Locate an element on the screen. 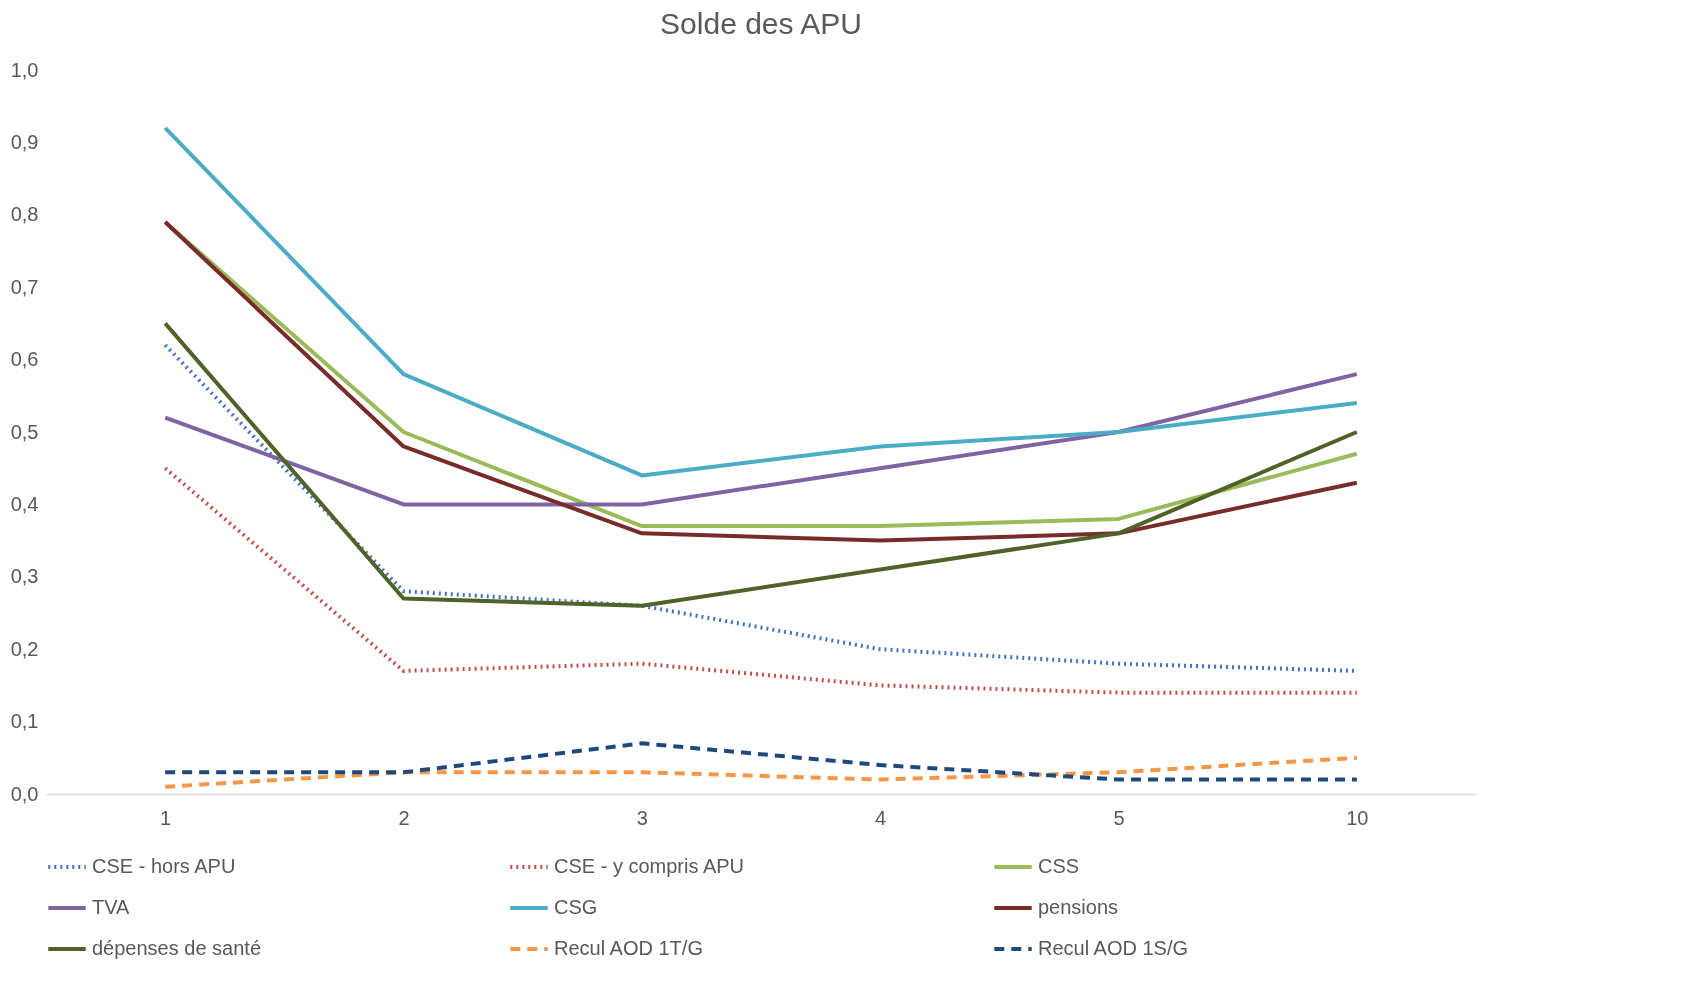 This screenshot has height=983, width=1691. x-tick-label: 4 is located at coordinates (881, 817).